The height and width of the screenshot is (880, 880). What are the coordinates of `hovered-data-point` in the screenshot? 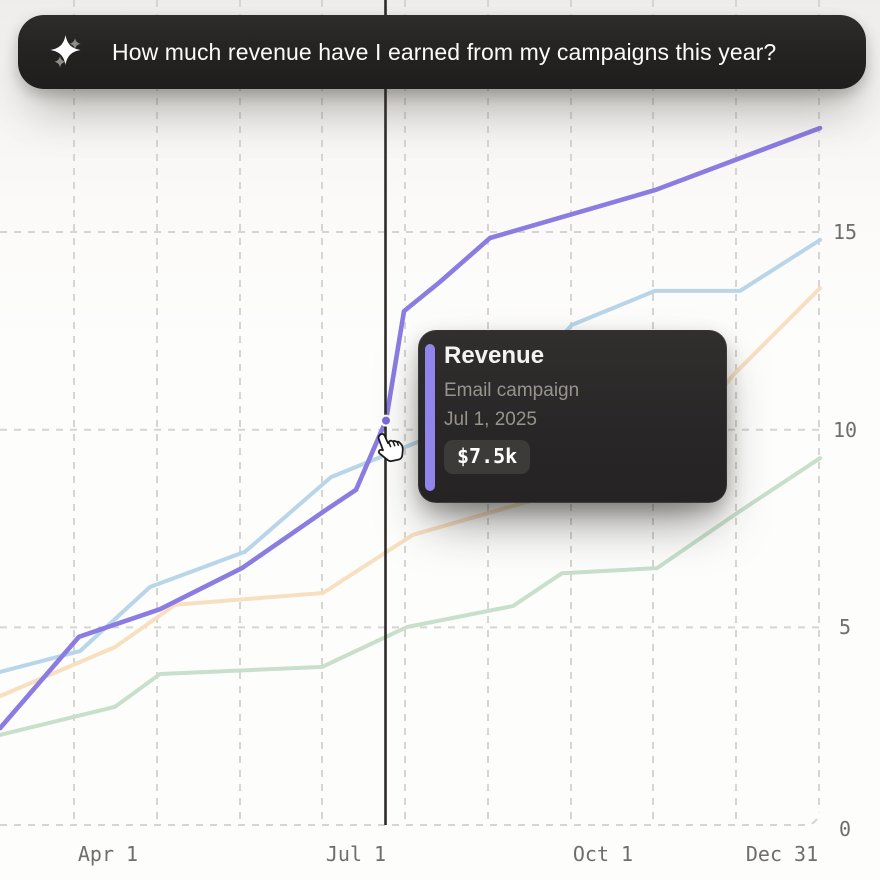 It's located at (386, 420).